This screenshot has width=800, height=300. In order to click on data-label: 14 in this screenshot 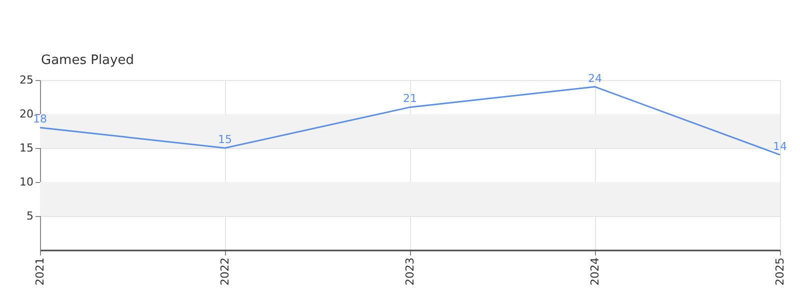, I will do `click(780, 146)`.